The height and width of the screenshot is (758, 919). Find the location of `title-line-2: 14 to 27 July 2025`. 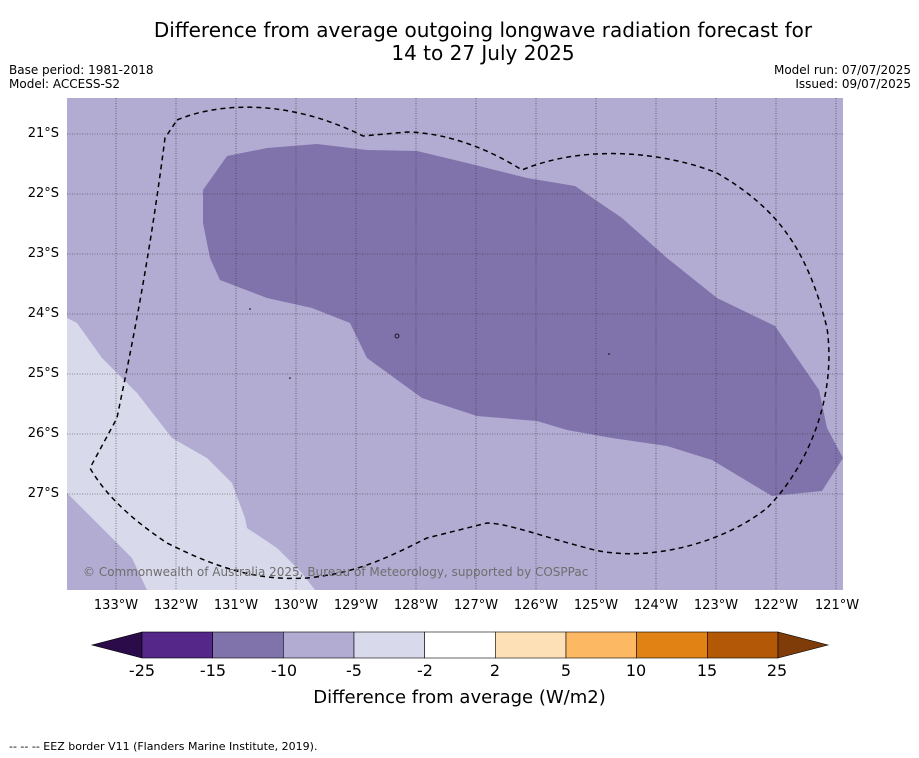

title-line-2: 14 to 27 July 2025 is located at coordinates (483, 53).